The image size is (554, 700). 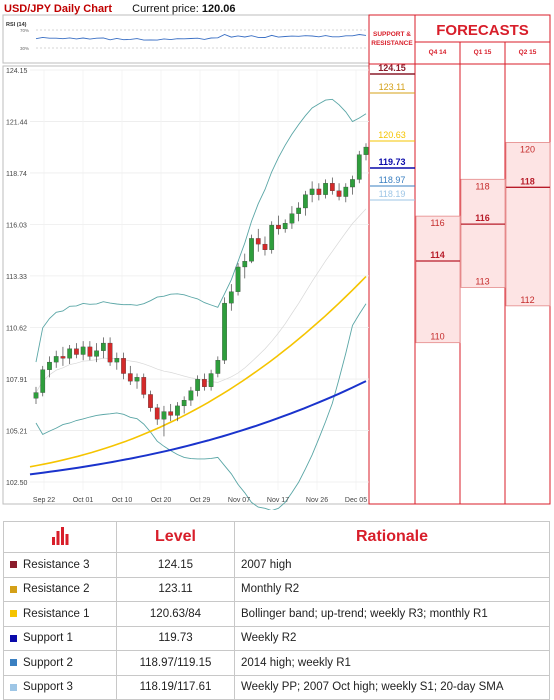 I want to click on support-1-value: 119.73, so click(x=391, y=162).